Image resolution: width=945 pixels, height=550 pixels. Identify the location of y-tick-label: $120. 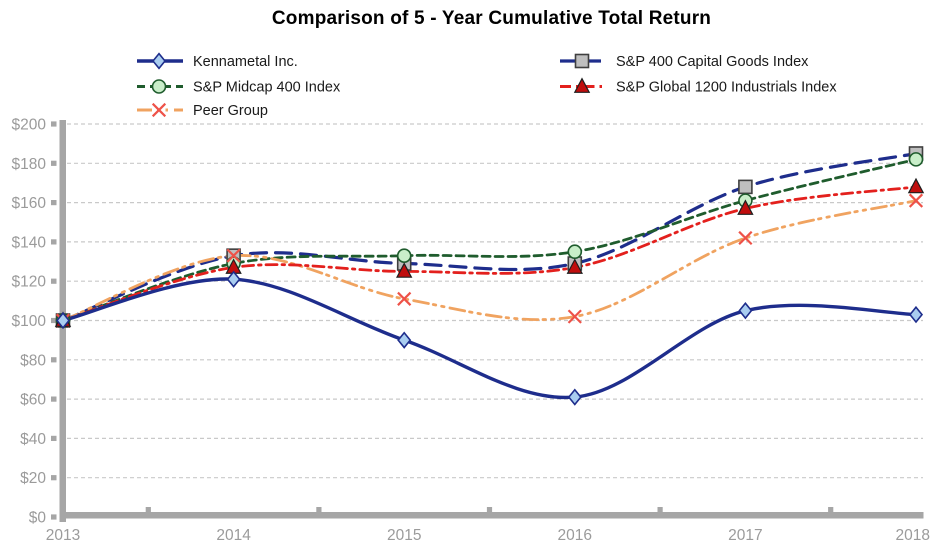
(29, 282).